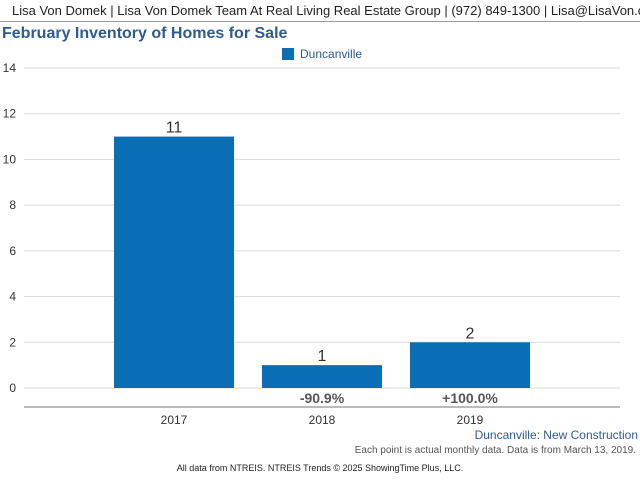  What do you see at coordinates (12, 251) in the screenshot?
I see `y-tick-label: 6` at bounding box center [12, 251].